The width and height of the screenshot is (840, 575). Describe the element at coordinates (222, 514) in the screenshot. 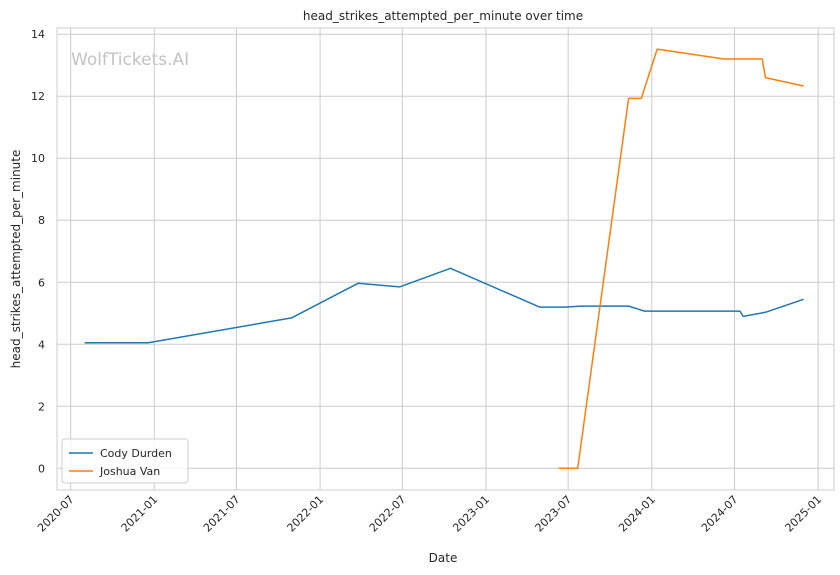

I see `x-tick-label: 2021-07` at that location.